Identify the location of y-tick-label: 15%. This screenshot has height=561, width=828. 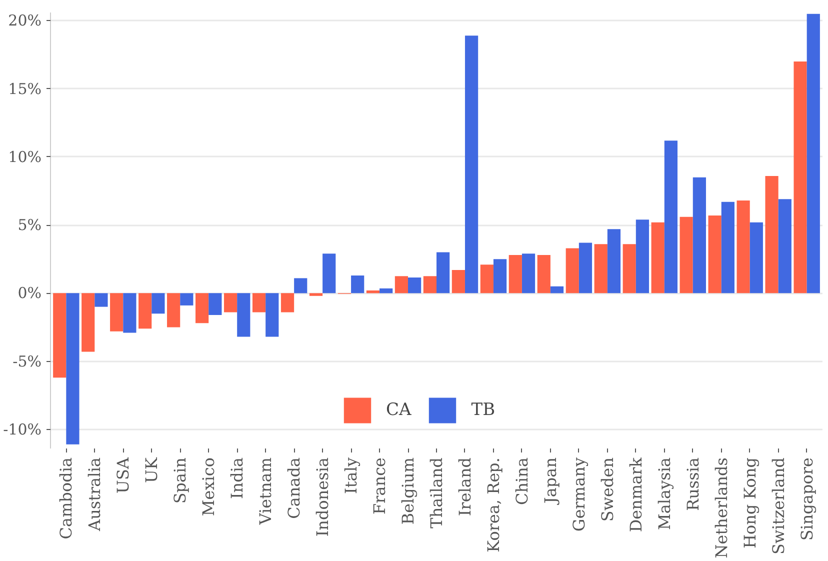
(25, 89).